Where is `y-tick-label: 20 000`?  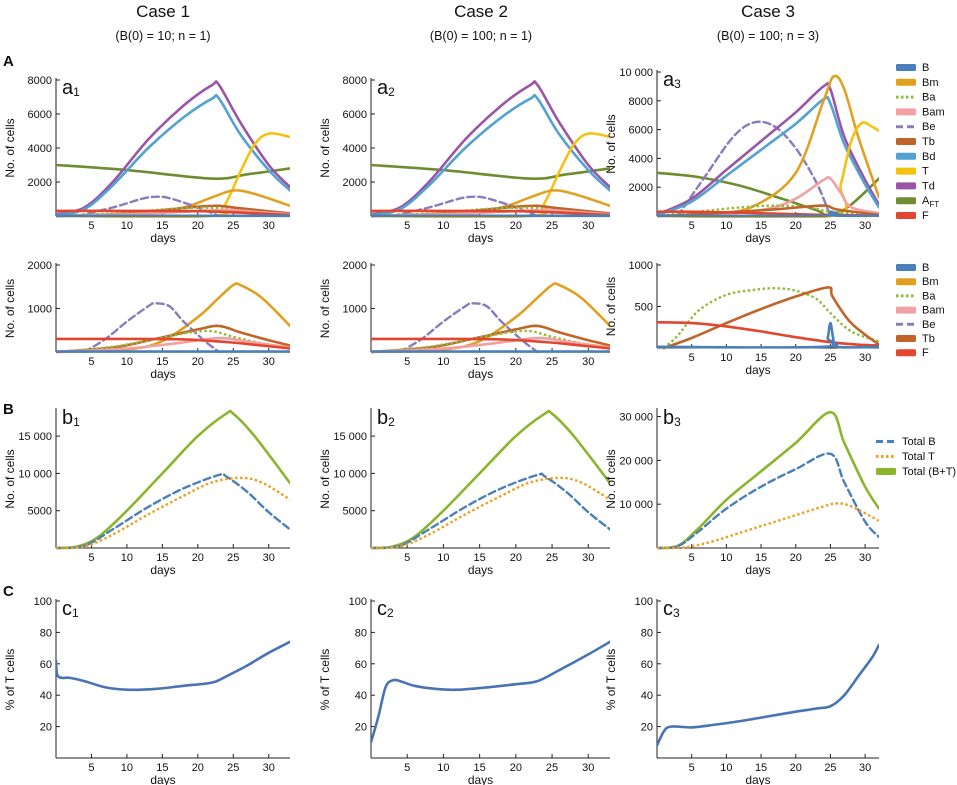
y-tick-label: 20 000 is located at coordinates (636, 461).